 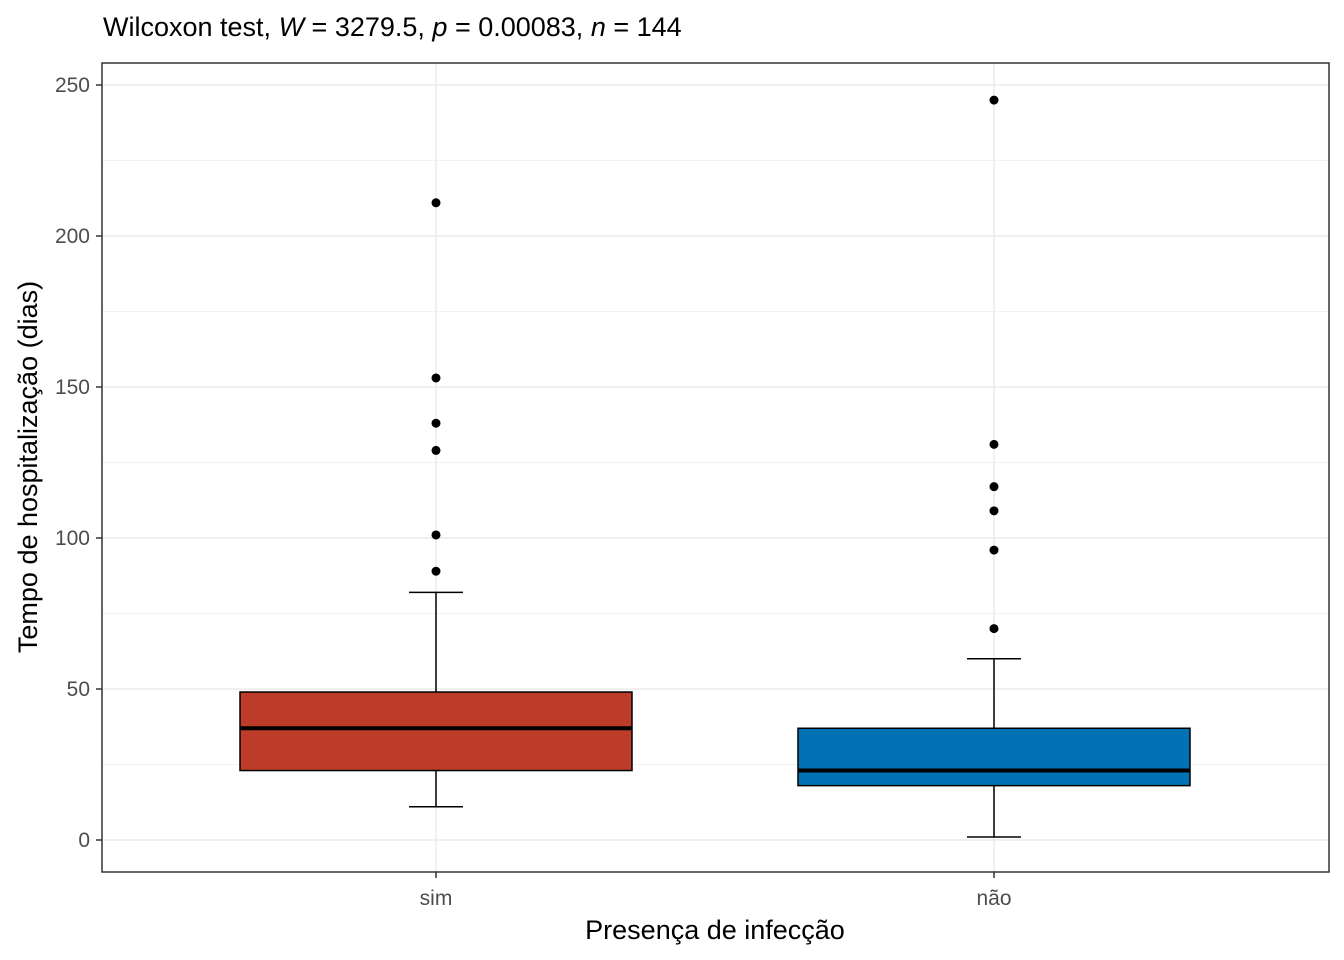 I want to click on y-tick-label: 100, so click(x=72, y=538).